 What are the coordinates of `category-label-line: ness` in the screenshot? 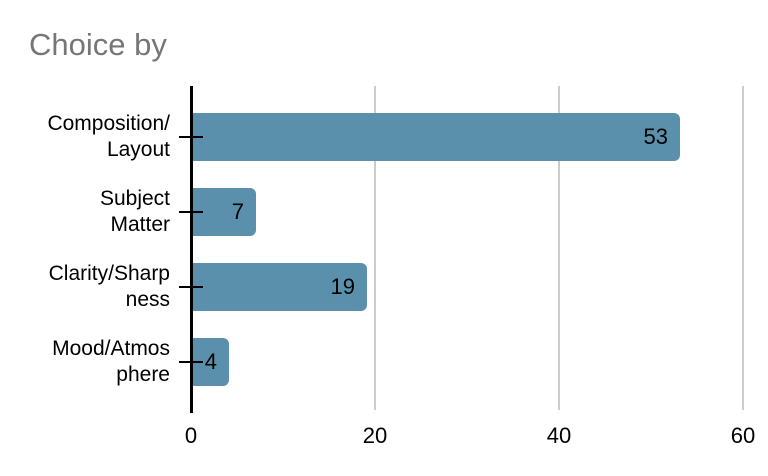 It's located at (147, 299).